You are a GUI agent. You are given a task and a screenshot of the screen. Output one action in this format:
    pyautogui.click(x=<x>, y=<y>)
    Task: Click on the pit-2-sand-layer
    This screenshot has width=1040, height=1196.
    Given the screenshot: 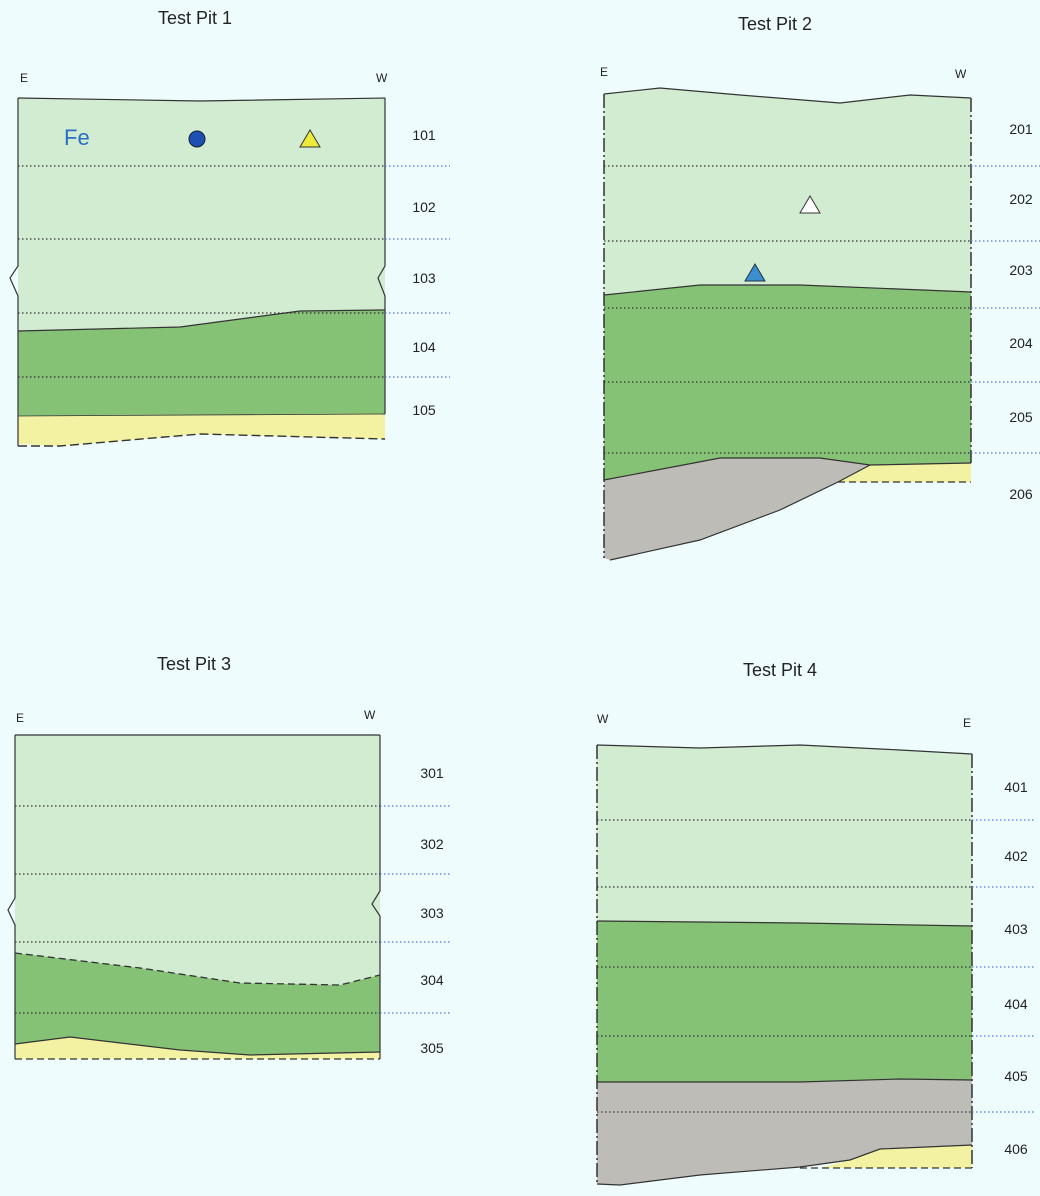 What is the action you would take?
    pyautogui.click(x=904, y=472)
    